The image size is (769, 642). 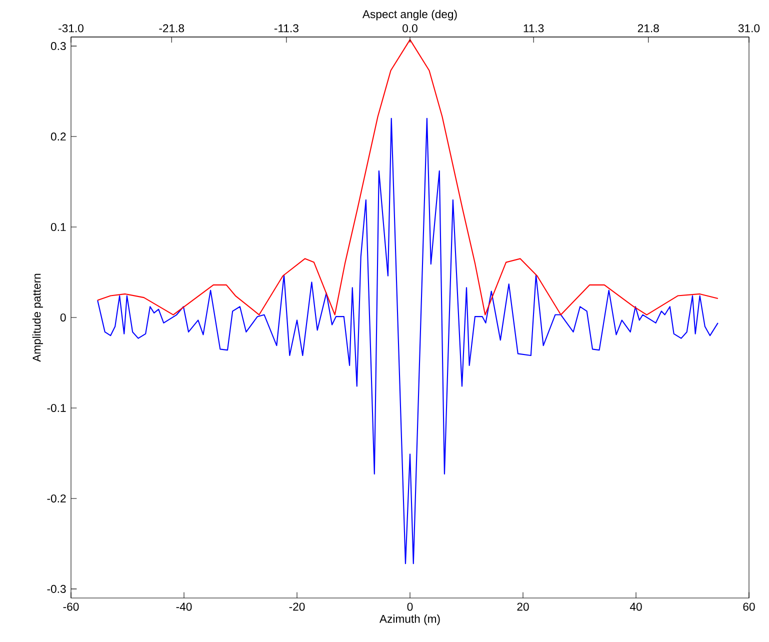 I want to click on x-tick-label: 0, so click(x=410, y=606).